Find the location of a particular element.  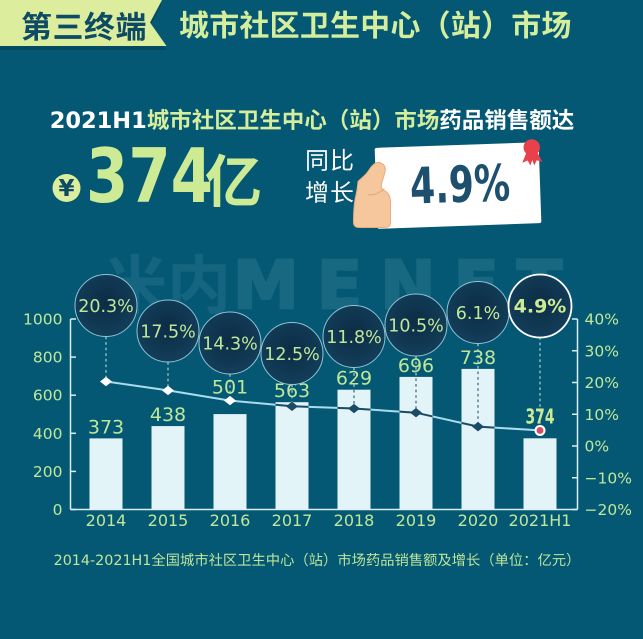

bubble-label: 20.3% is located at coordinates (106, 307).